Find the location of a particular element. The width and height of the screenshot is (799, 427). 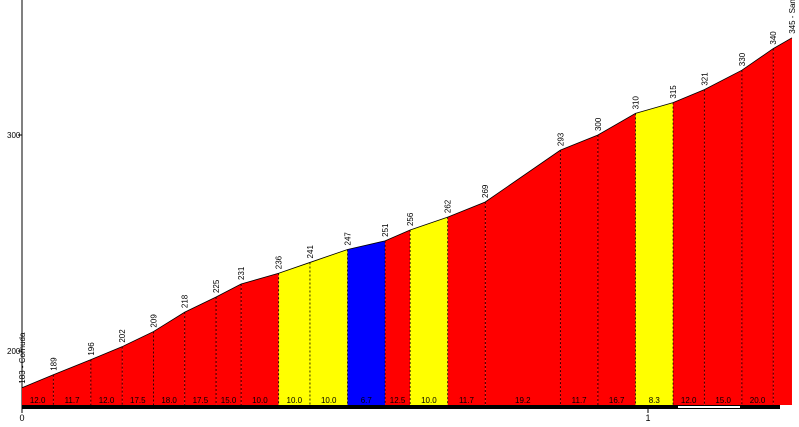

gradient-label: 6.7 is located at coordinates (367, 400).